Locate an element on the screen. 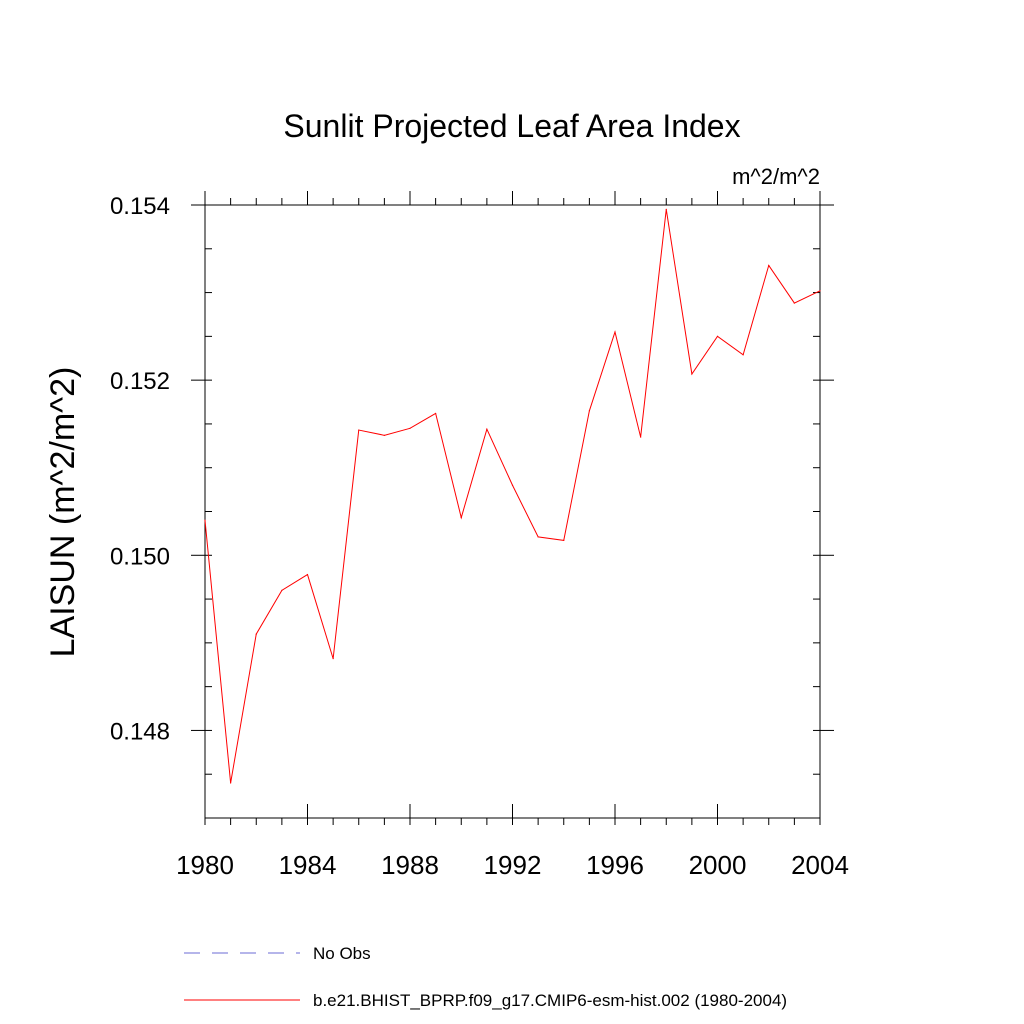  x-tick-label: 1984 is located at coordinates (308, 865).